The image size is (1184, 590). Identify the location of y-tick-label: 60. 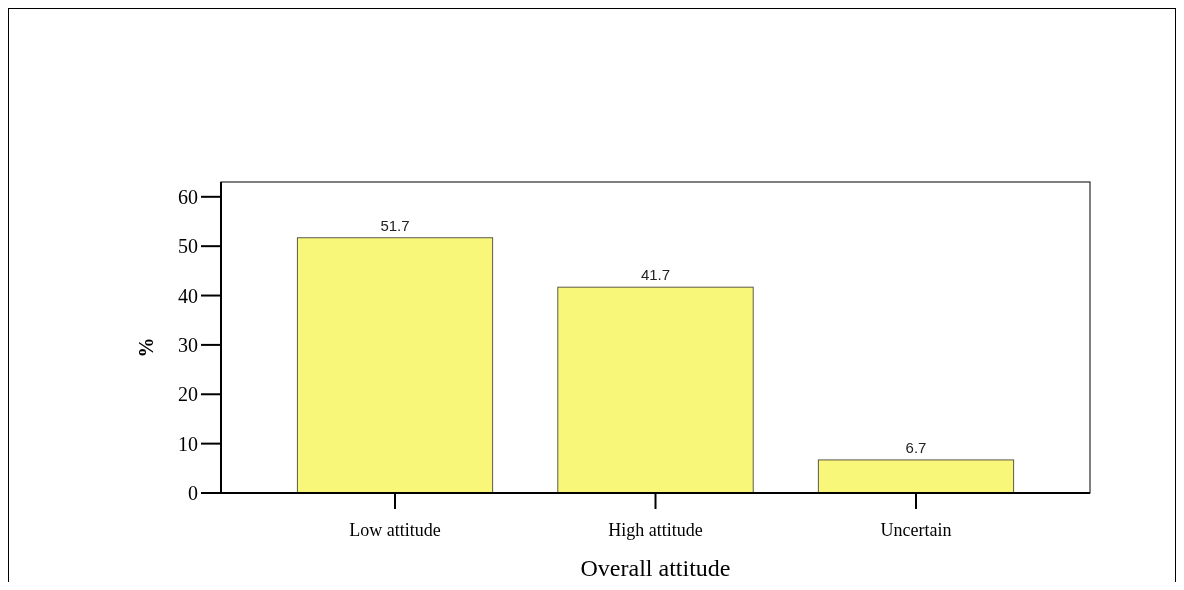
(188, 196).